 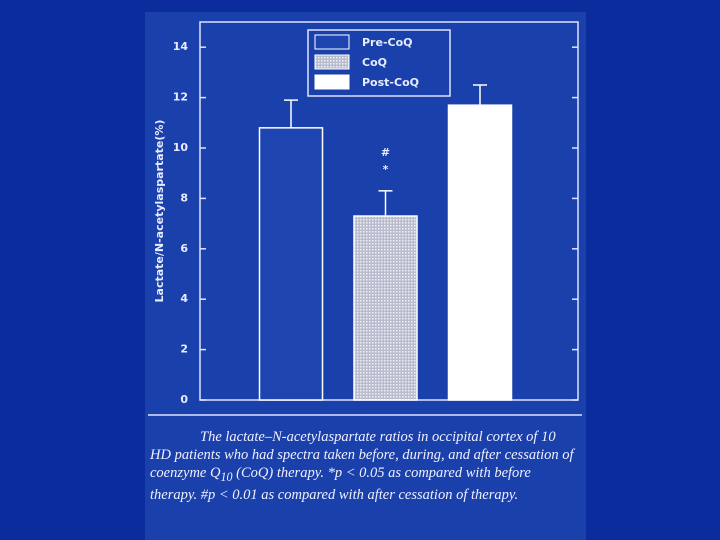 What do you see at coordinates (181, 46) in the screenshot?
I see `y-tick-label: 14` at bounding box center [181, 46].